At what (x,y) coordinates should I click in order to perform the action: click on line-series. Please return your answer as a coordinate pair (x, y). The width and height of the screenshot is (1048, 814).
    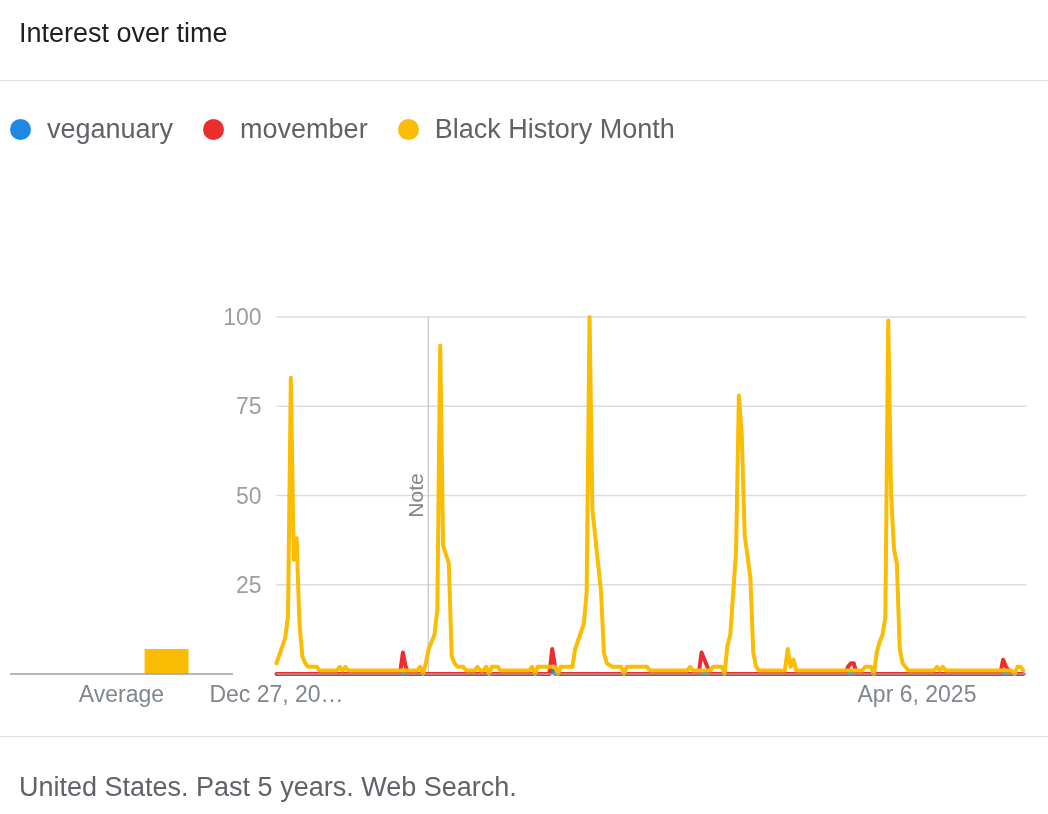
    Looking at the image, I should click on (650, 661).